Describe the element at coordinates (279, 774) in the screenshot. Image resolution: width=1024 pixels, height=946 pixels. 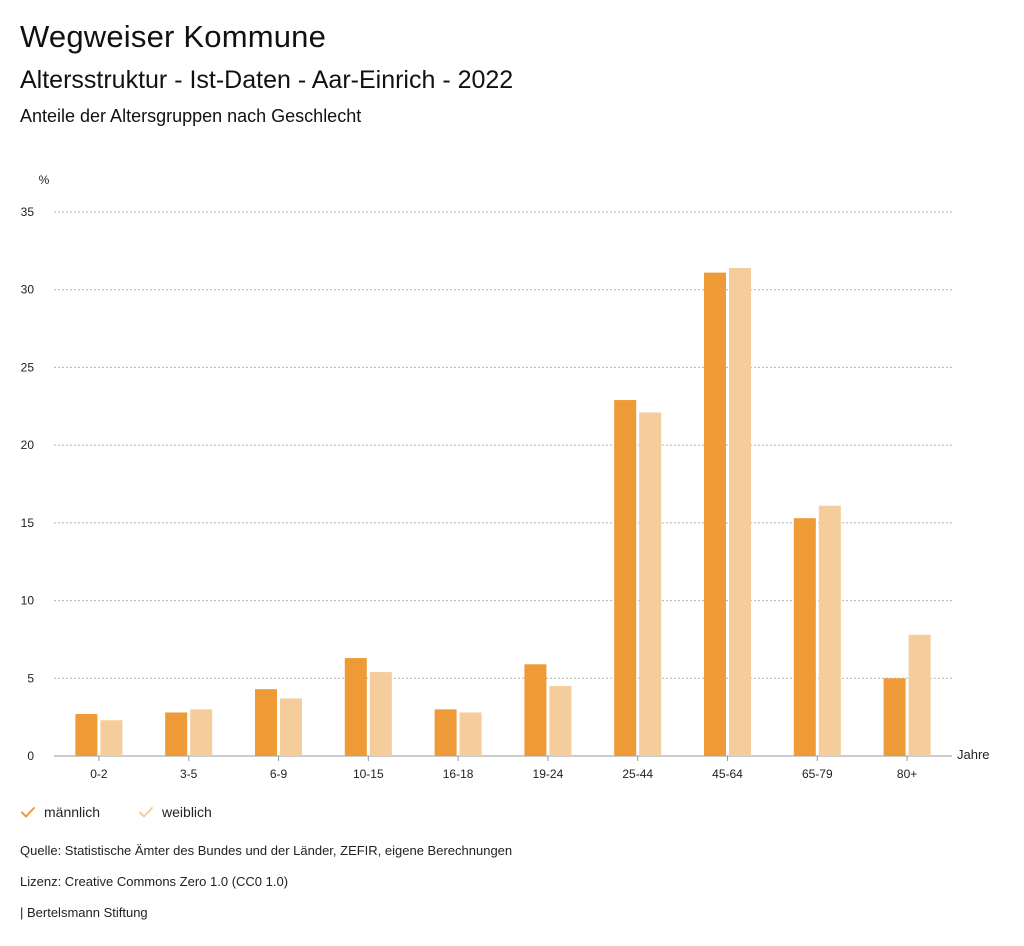
I see `x-tick-label: 6-9` at that location.